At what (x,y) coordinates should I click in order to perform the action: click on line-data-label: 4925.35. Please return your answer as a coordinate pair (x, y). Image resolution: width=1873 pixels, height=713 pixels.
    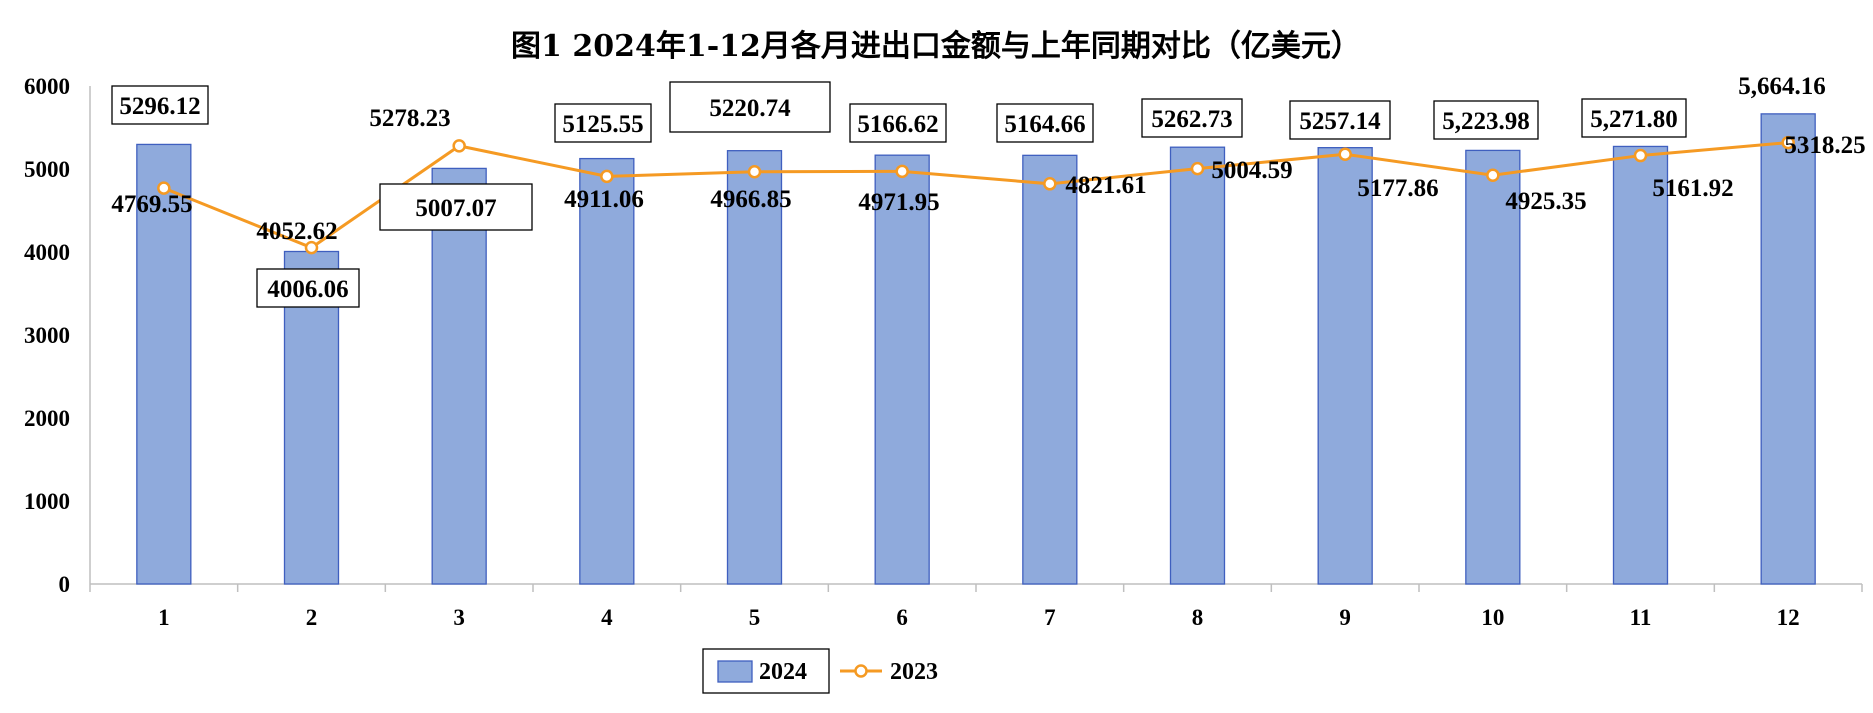
    Looking at the image, I should click on (1545, 201).